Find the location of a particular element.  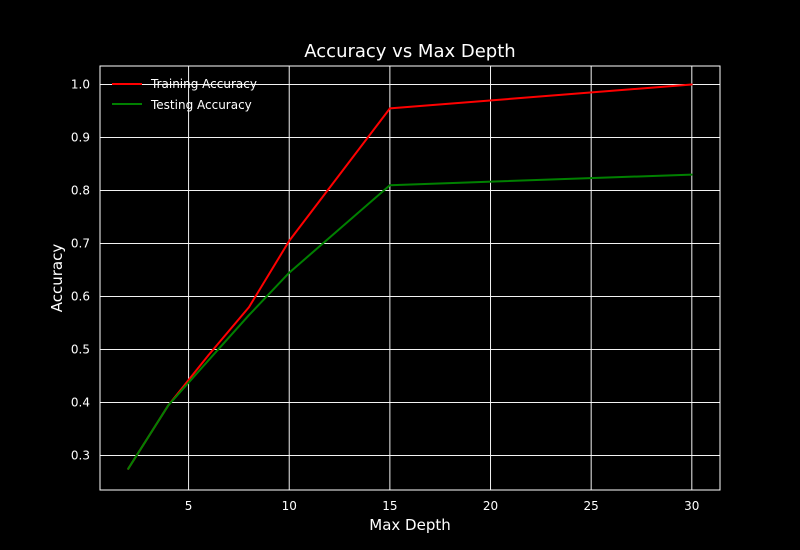

x-tick-label: 25 is located at coordinates (591, 506).